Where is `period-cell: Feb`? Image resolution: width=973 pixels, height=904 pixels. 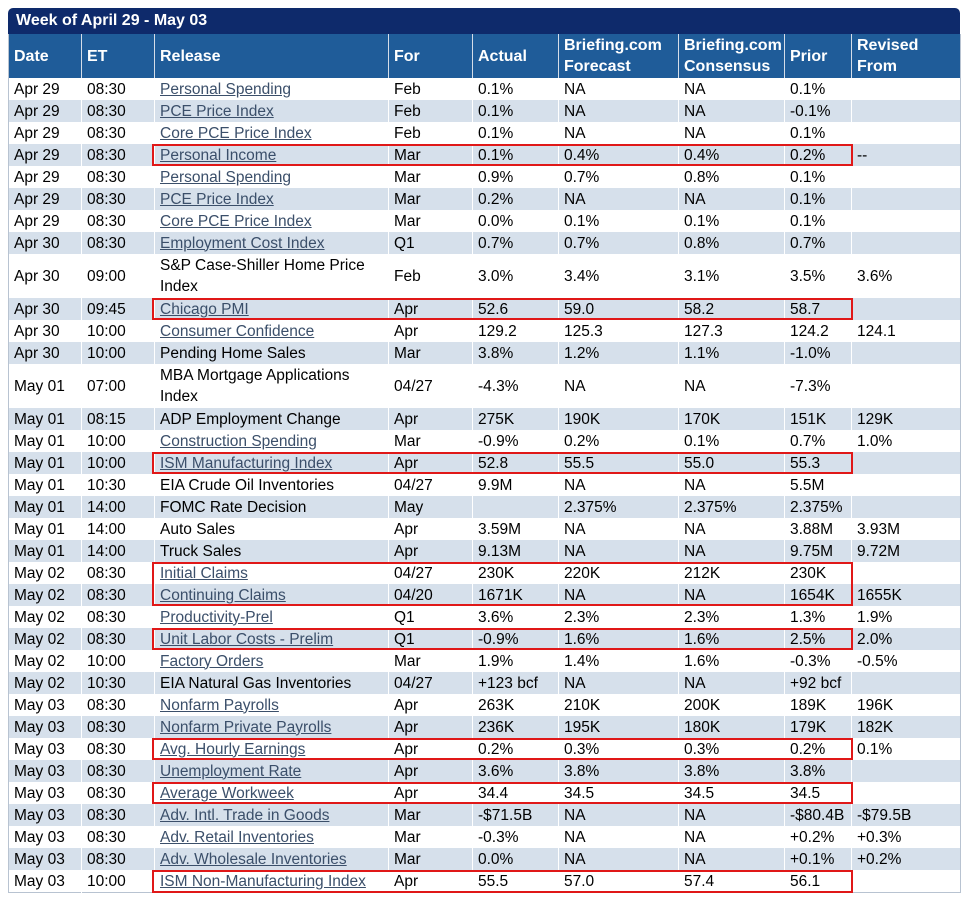 period-cell: Feb is located at coordinates (430, 111).